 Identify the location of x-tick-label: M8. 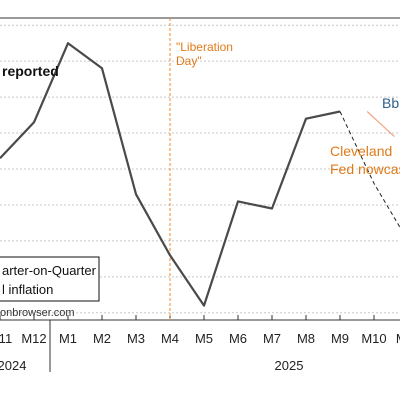
(306, 338).